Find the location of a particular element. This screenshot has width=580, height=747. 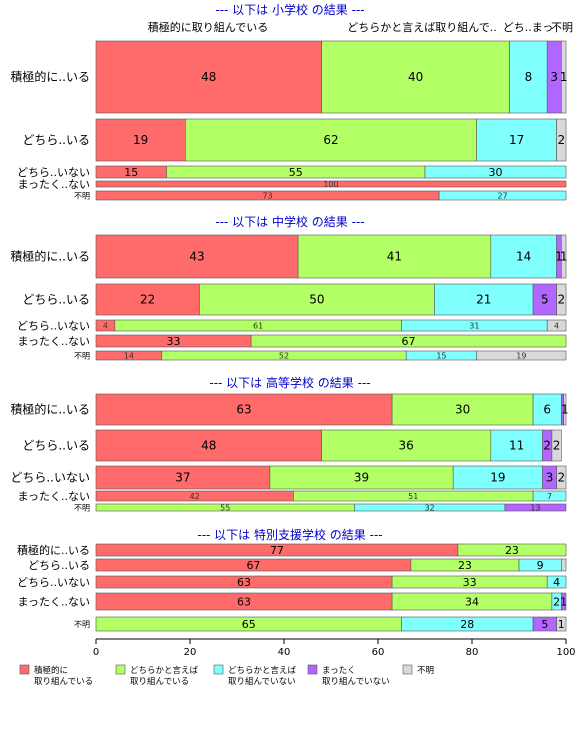

legend-label: 不明 is located at coordinates (425, 671).